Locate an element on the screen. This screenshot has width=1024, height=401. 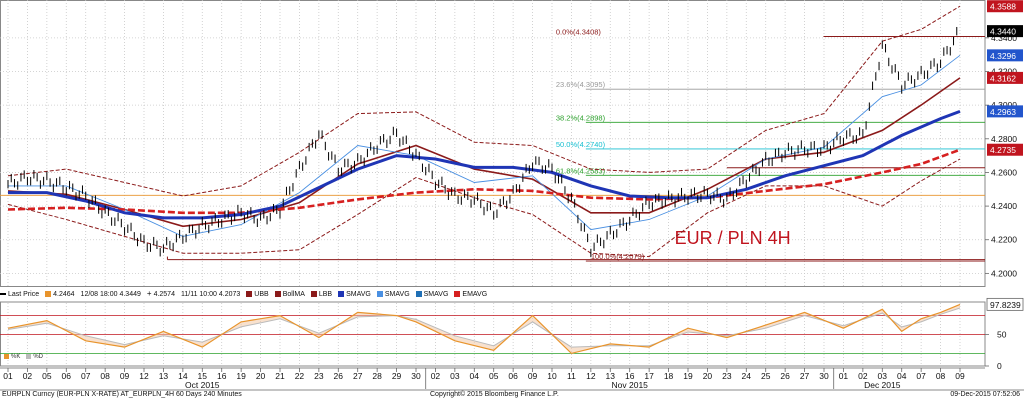
osc-legend-d-label: %D is located at coordinates (38, 357).